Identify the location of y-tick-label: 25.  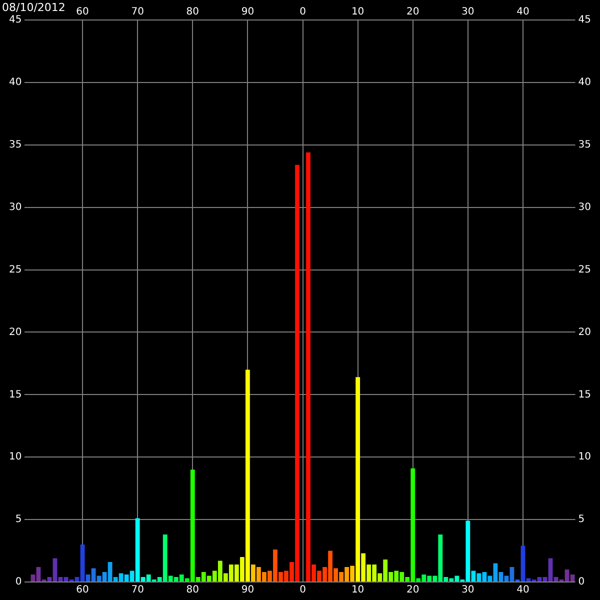
(15, 270).